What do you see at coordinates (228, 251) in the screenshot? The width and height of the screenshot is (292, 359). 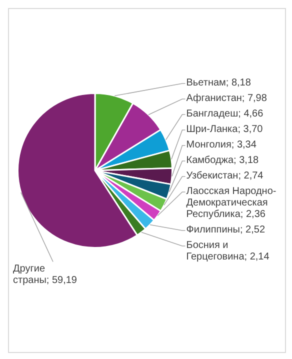 I see `slice-label: Босния и Герцеговина; 2,14` at bounding box center [228, 251].